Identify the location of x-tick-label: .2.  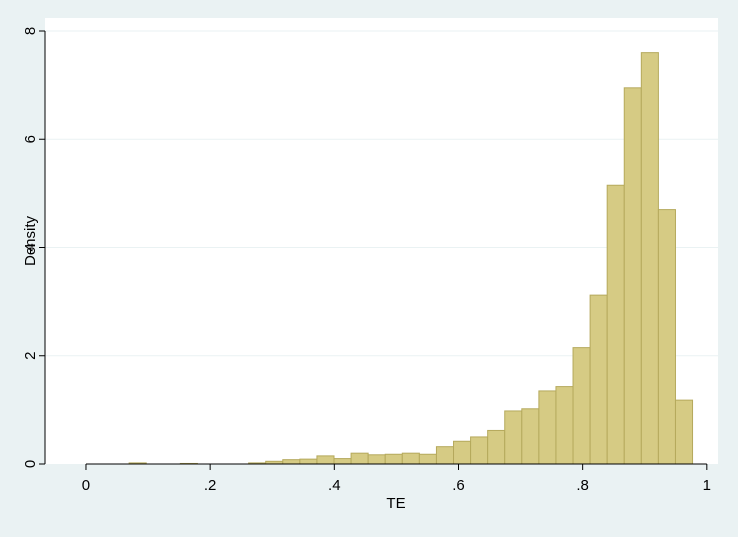
(210, 485).